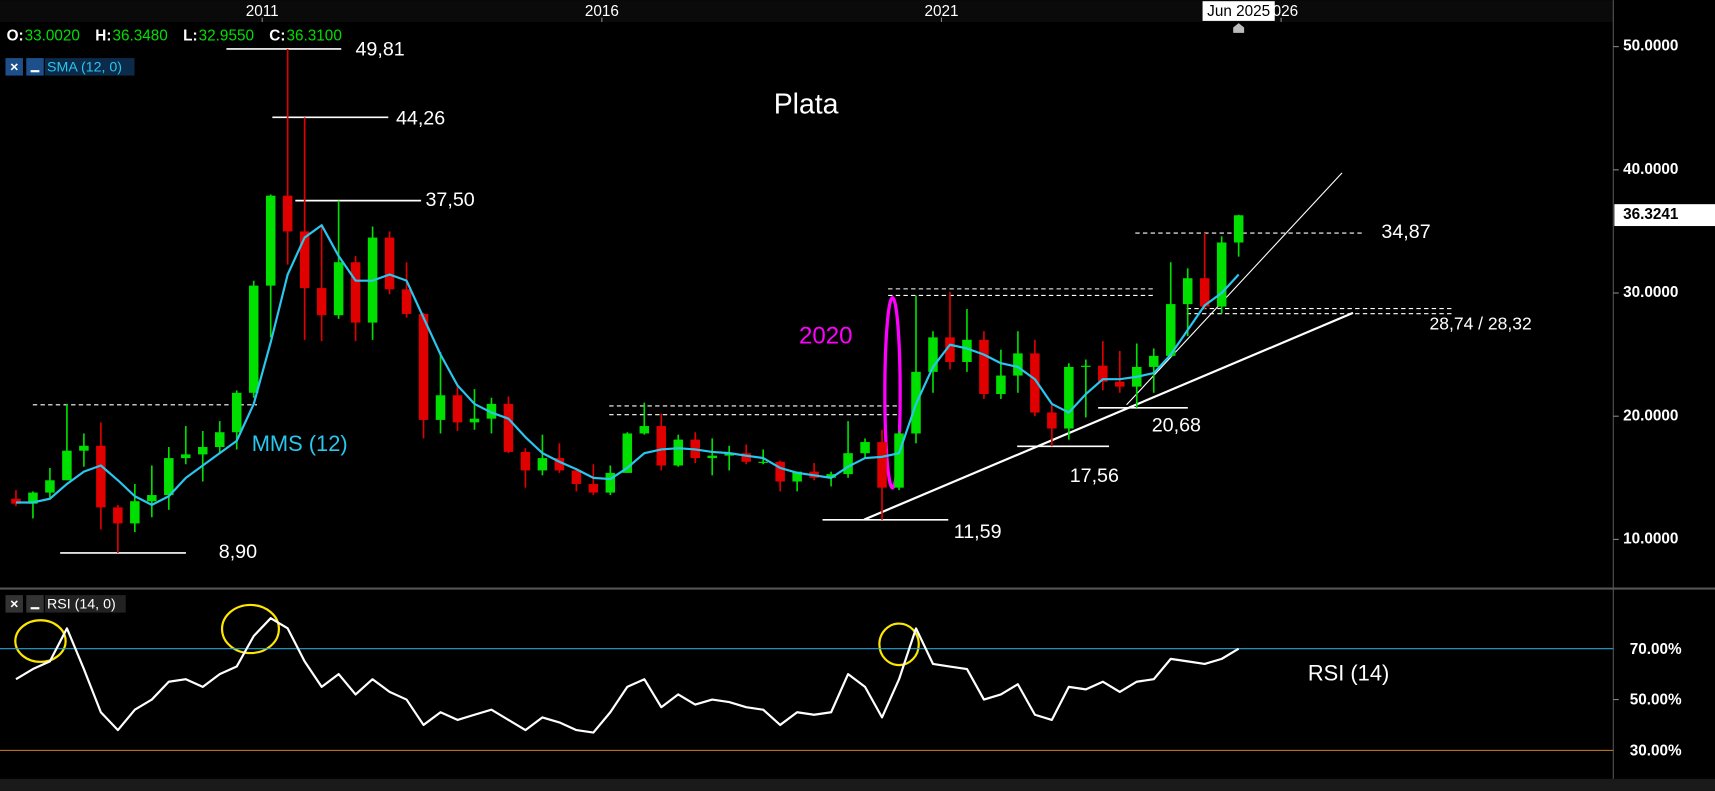 The image size is (1715, 791). What do you see at coordinates (277, 35) in the screenshot?
I see `ohlc-label: C:` at bounding box center [277, 35].